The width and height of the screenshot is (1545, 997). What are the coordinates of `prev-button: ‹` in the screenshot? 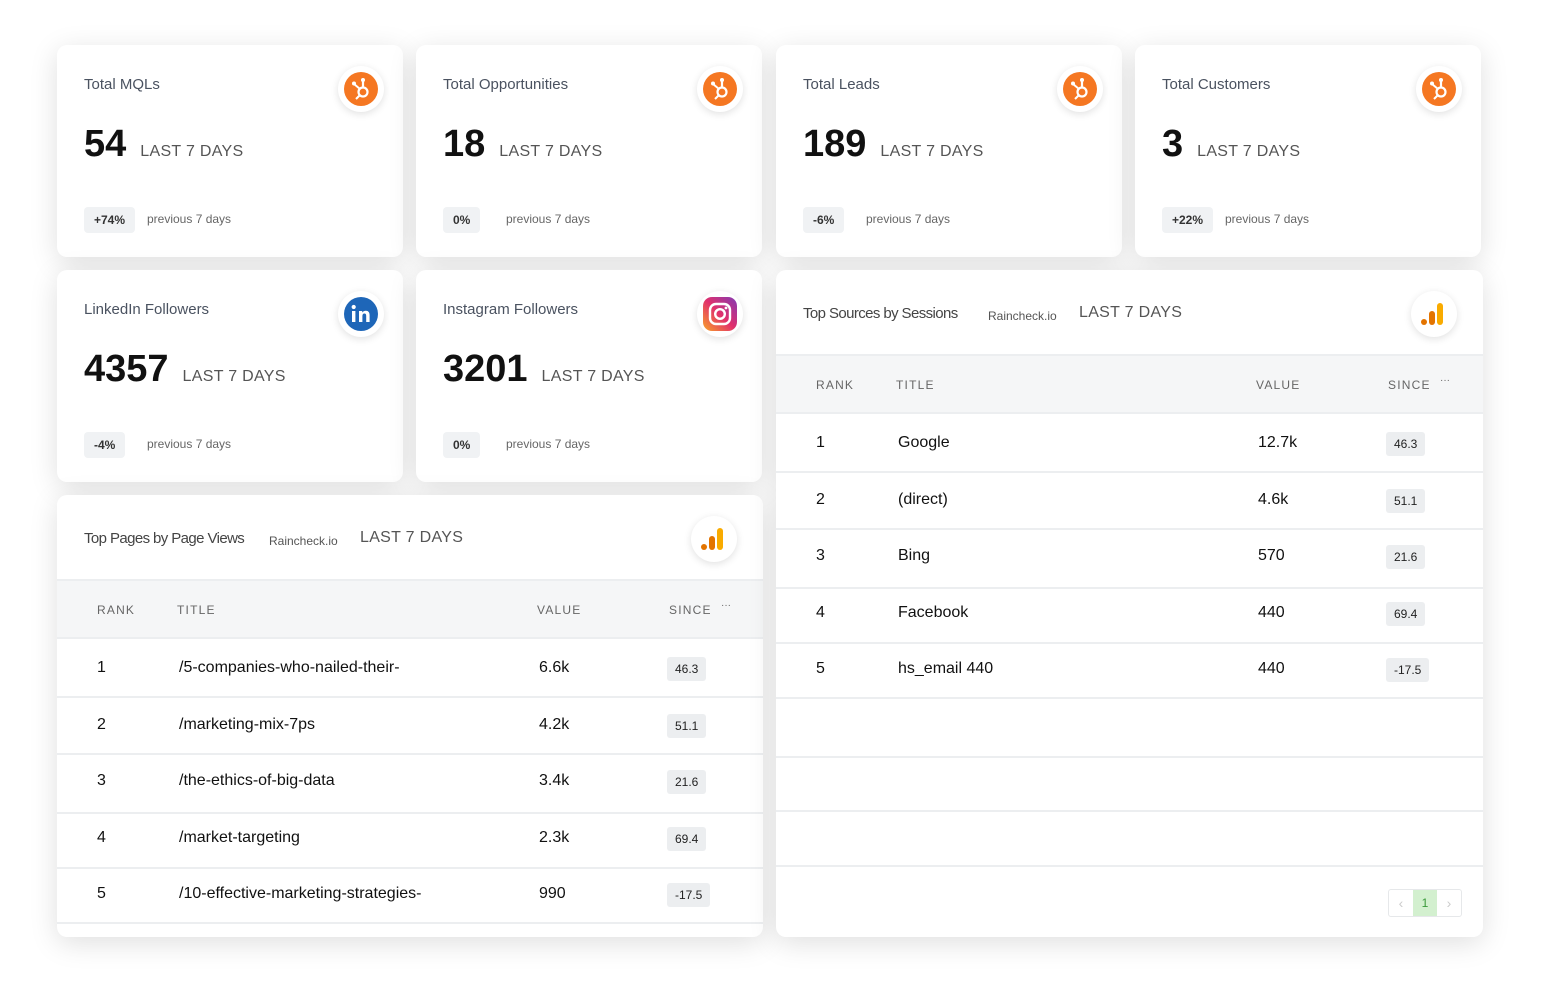 It's located at (1401, 903).